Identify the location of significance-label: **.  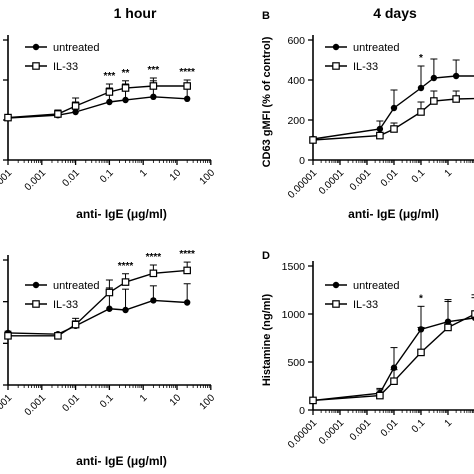
(126, 73).